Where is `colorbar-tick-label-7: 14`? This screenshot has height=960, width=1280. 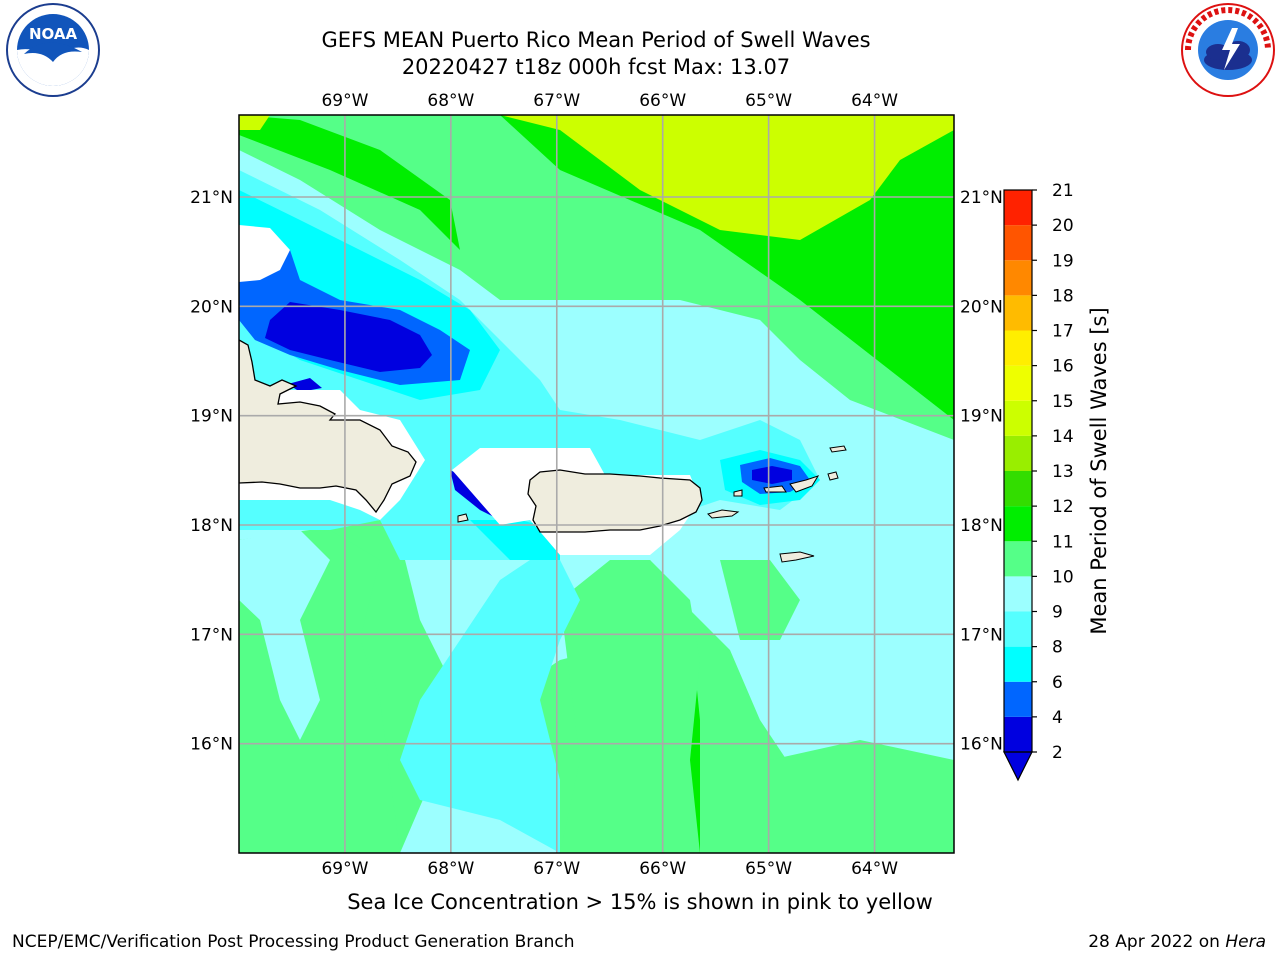
colorbar-tick-label-7: 14 is located at coordinates (1063, 437).